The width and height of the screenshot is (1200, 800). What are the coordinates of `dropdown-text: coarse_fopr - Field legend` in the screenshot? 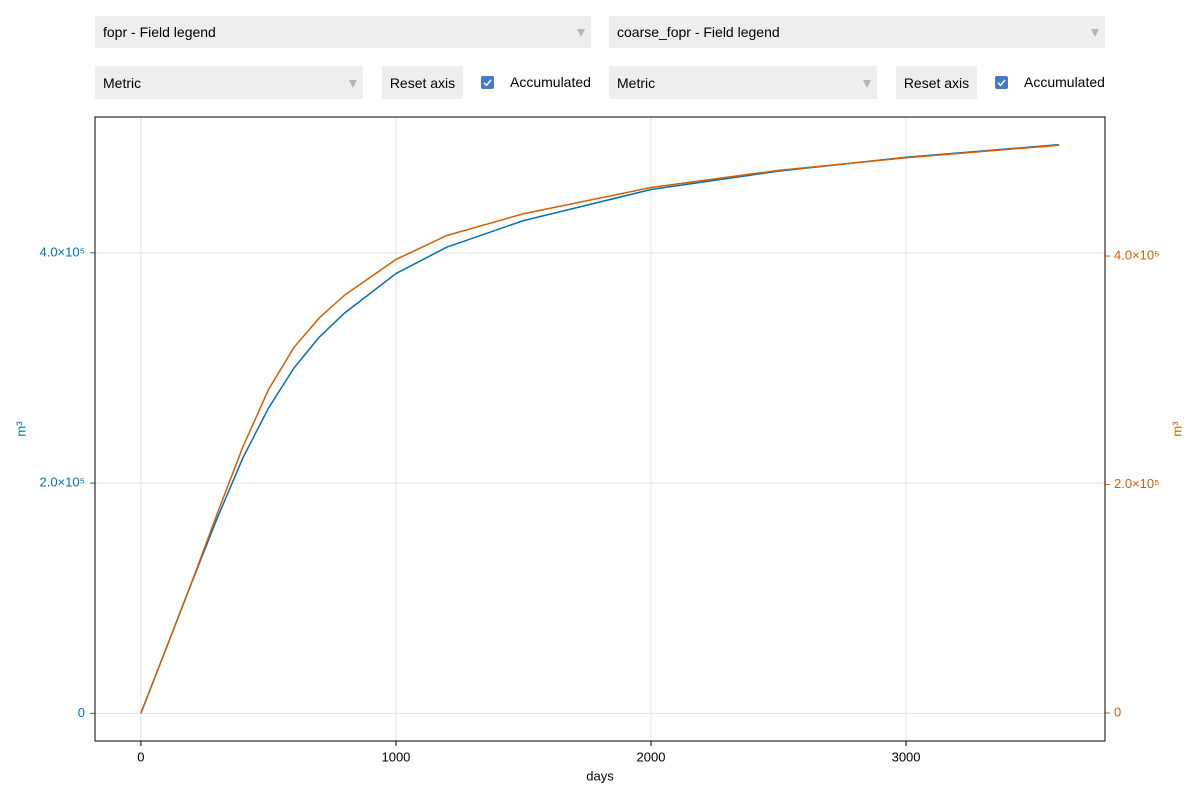 It's located at (698, 32).